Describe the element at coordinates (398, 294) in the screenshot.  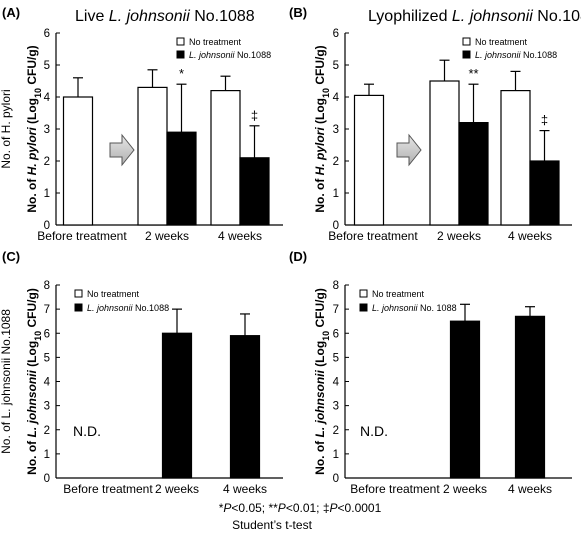
I see `legend-label: No treatment` at that location.